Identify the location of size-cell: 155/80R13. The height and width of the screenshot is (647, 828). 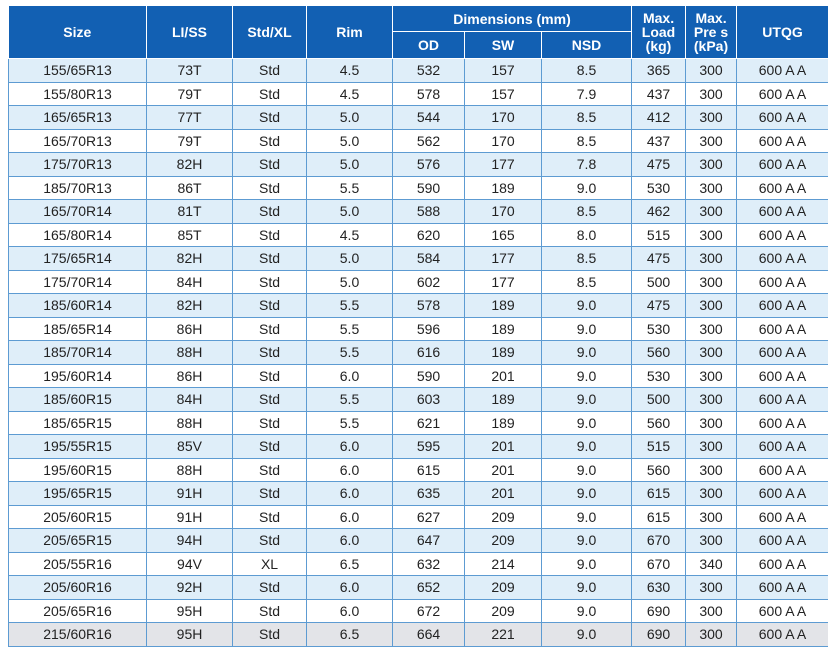
(78, 94).